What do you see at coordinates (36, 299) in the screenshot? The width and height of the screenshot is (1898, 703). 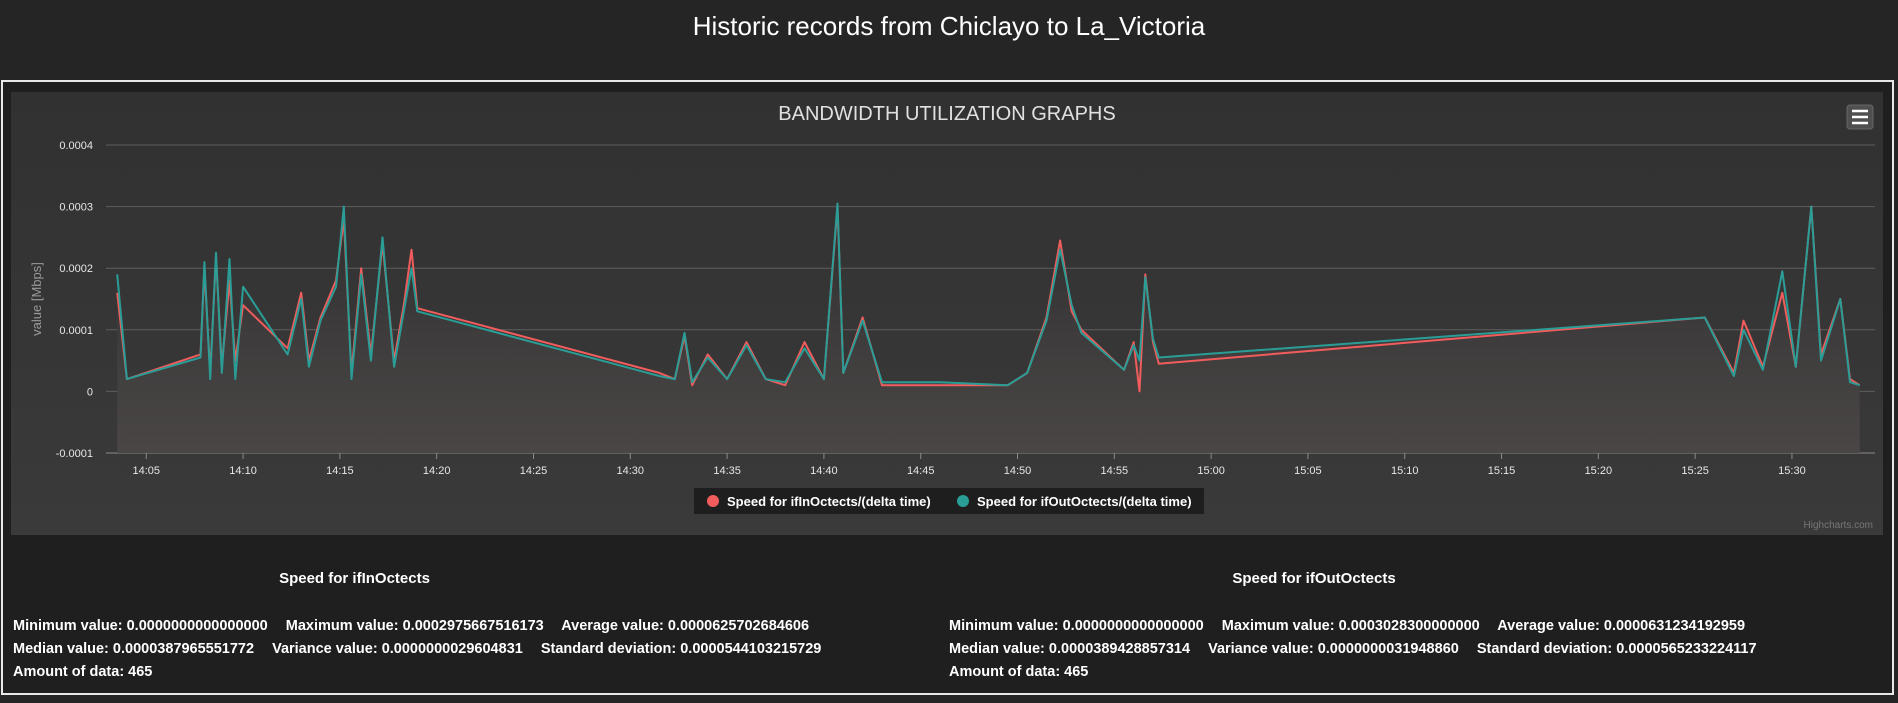 I see `y-axis-label: value [Mbps]` at bounding box center [36, 299].